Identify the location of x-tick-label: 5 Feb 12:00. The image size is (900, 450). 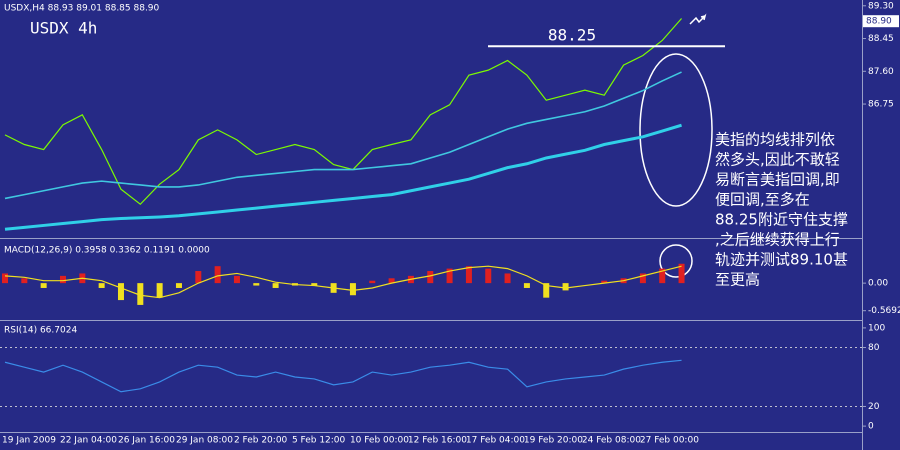
(319, 441).